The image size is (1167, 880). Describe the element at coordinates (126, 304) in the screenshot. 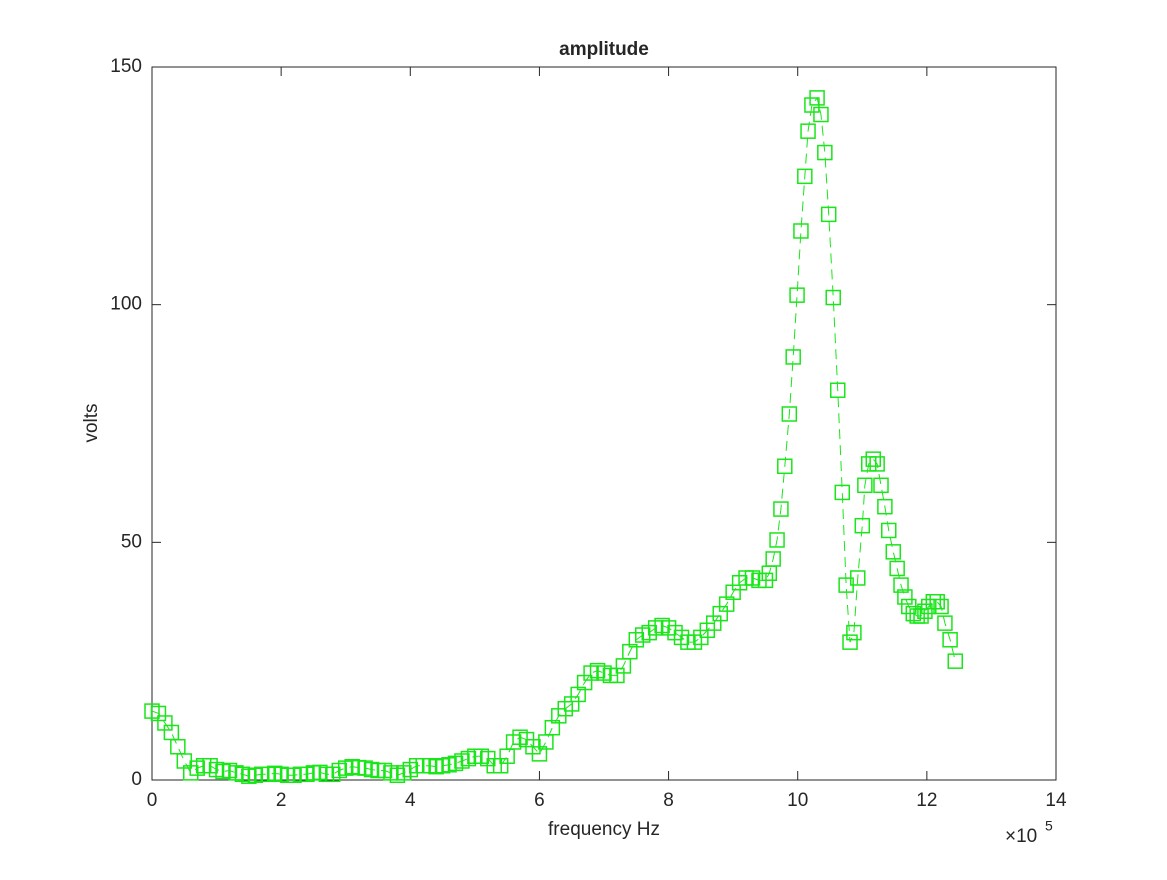

I see `y-tick-label: 100` at that location.